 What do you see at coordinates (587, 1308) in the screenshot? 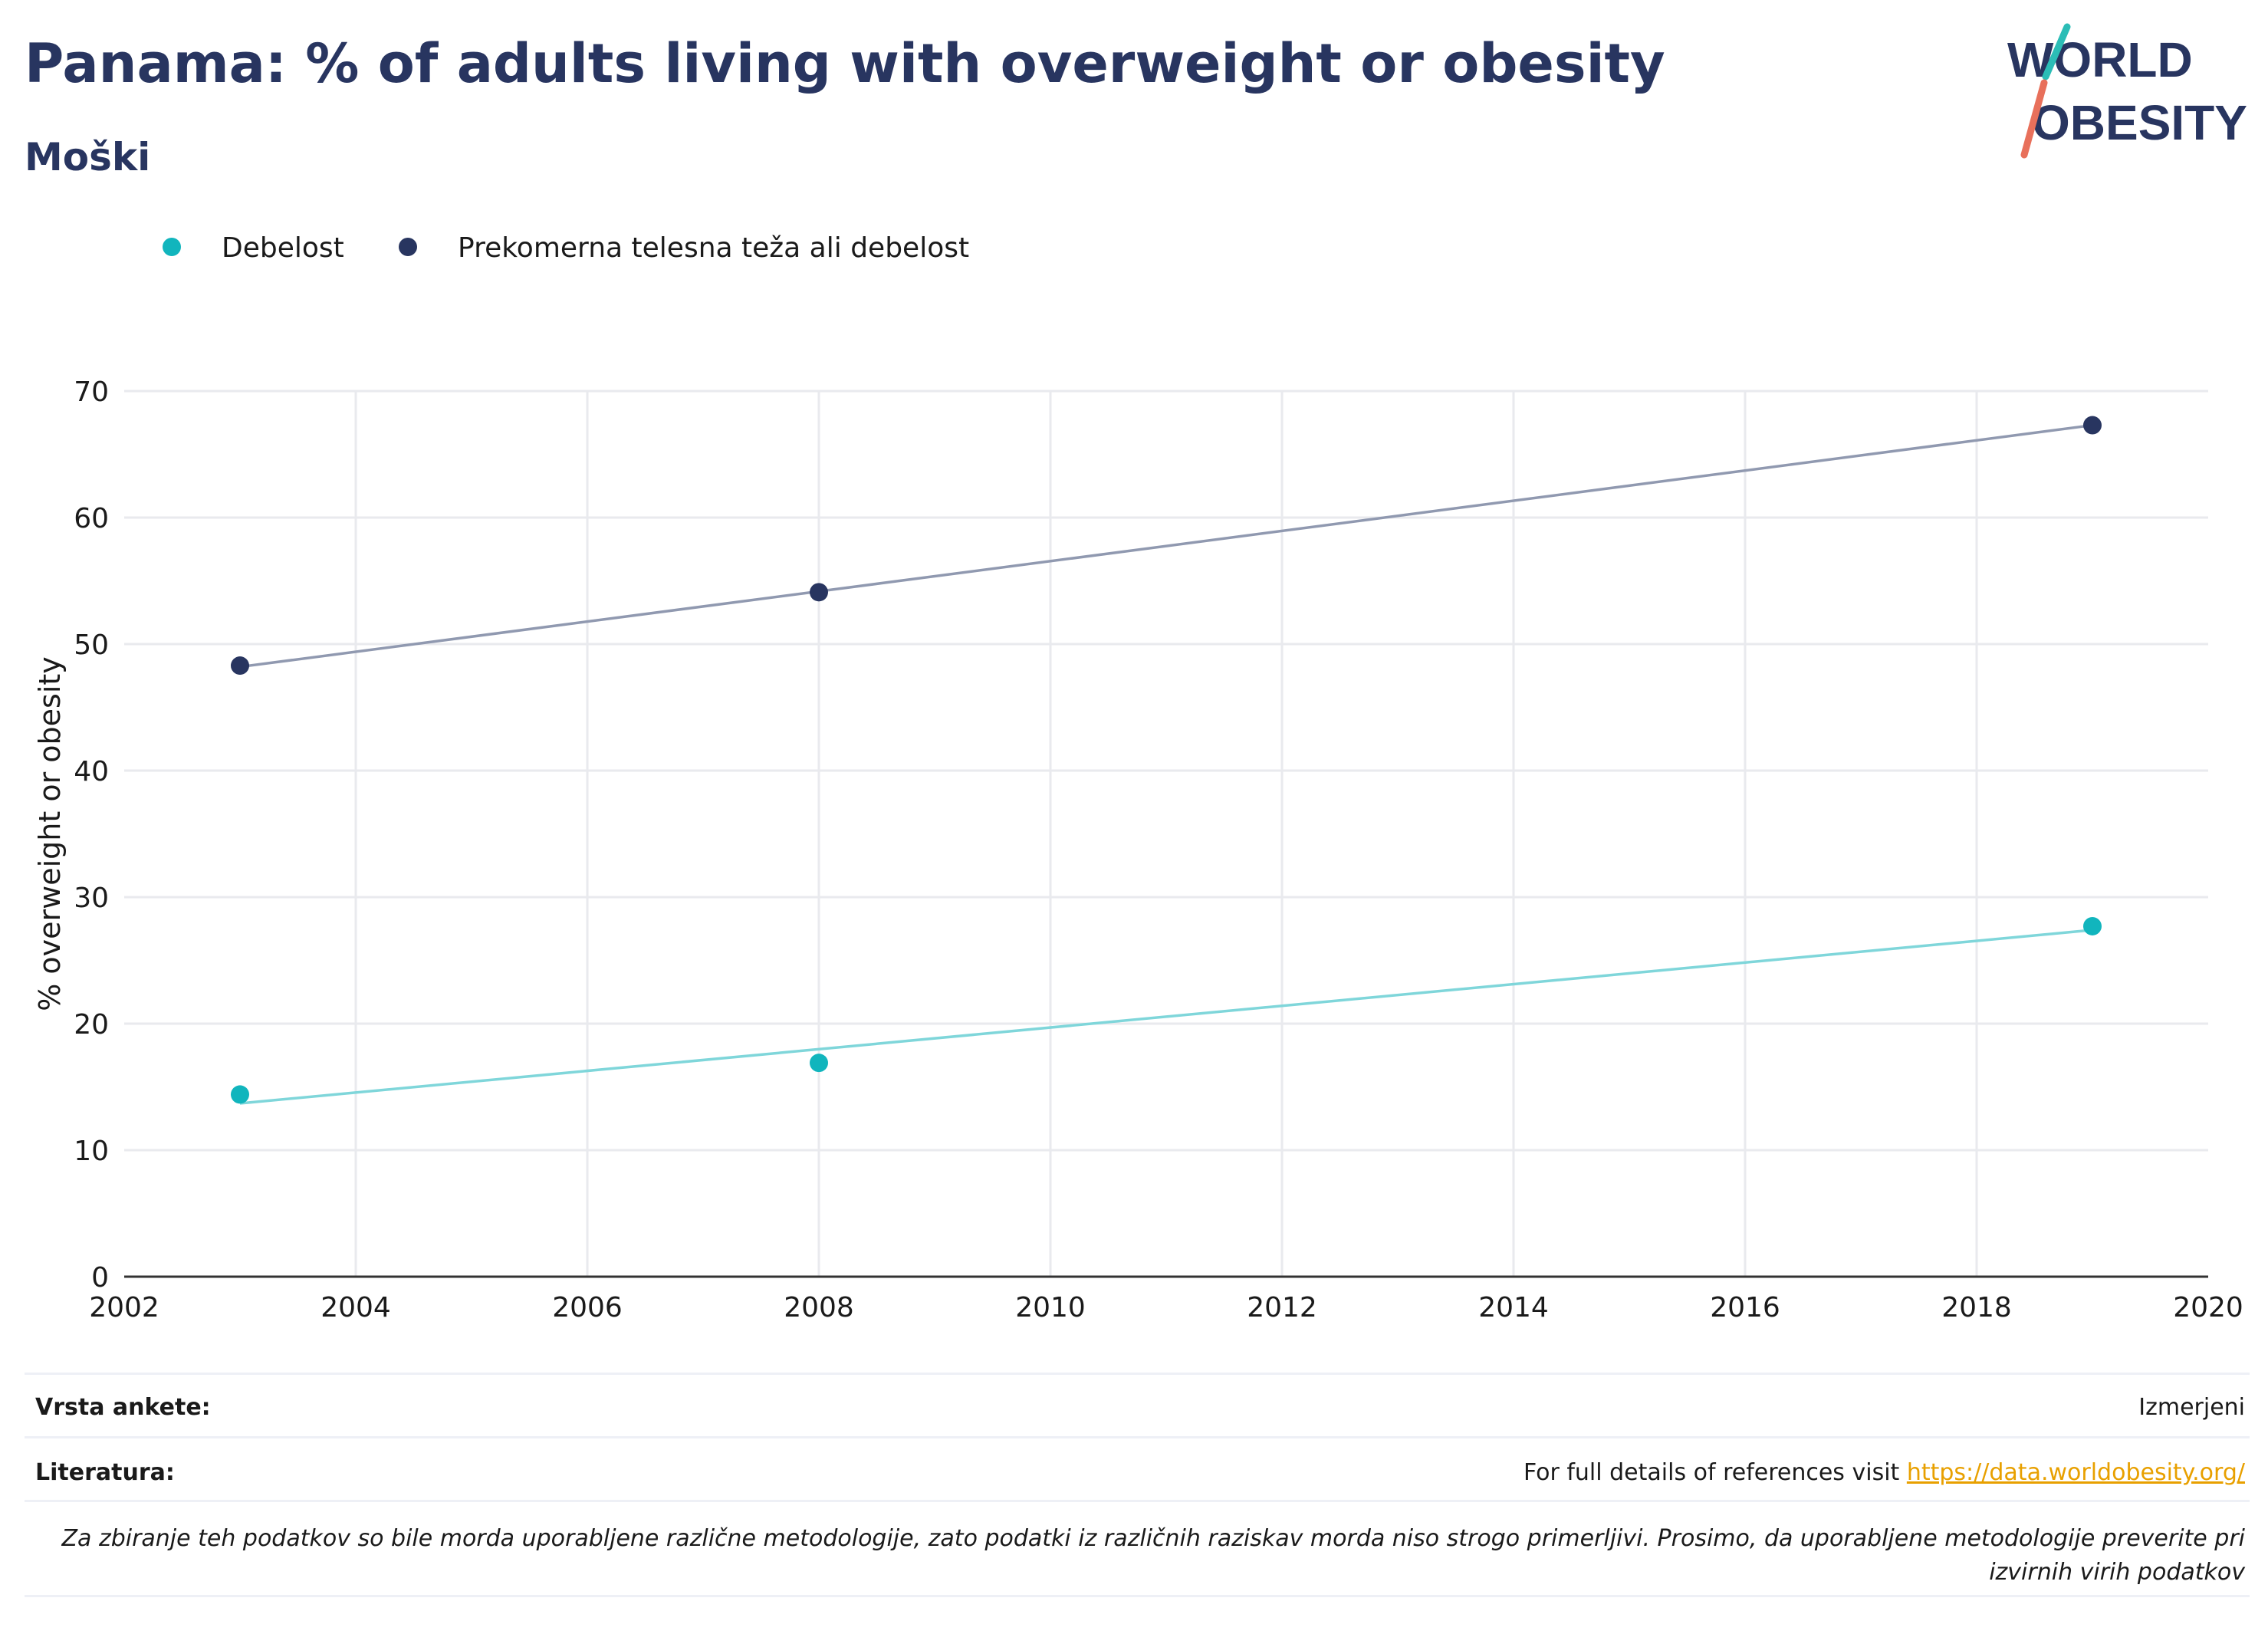
I see `x-tick-label: 2006` at bounding box center [587, 1308].